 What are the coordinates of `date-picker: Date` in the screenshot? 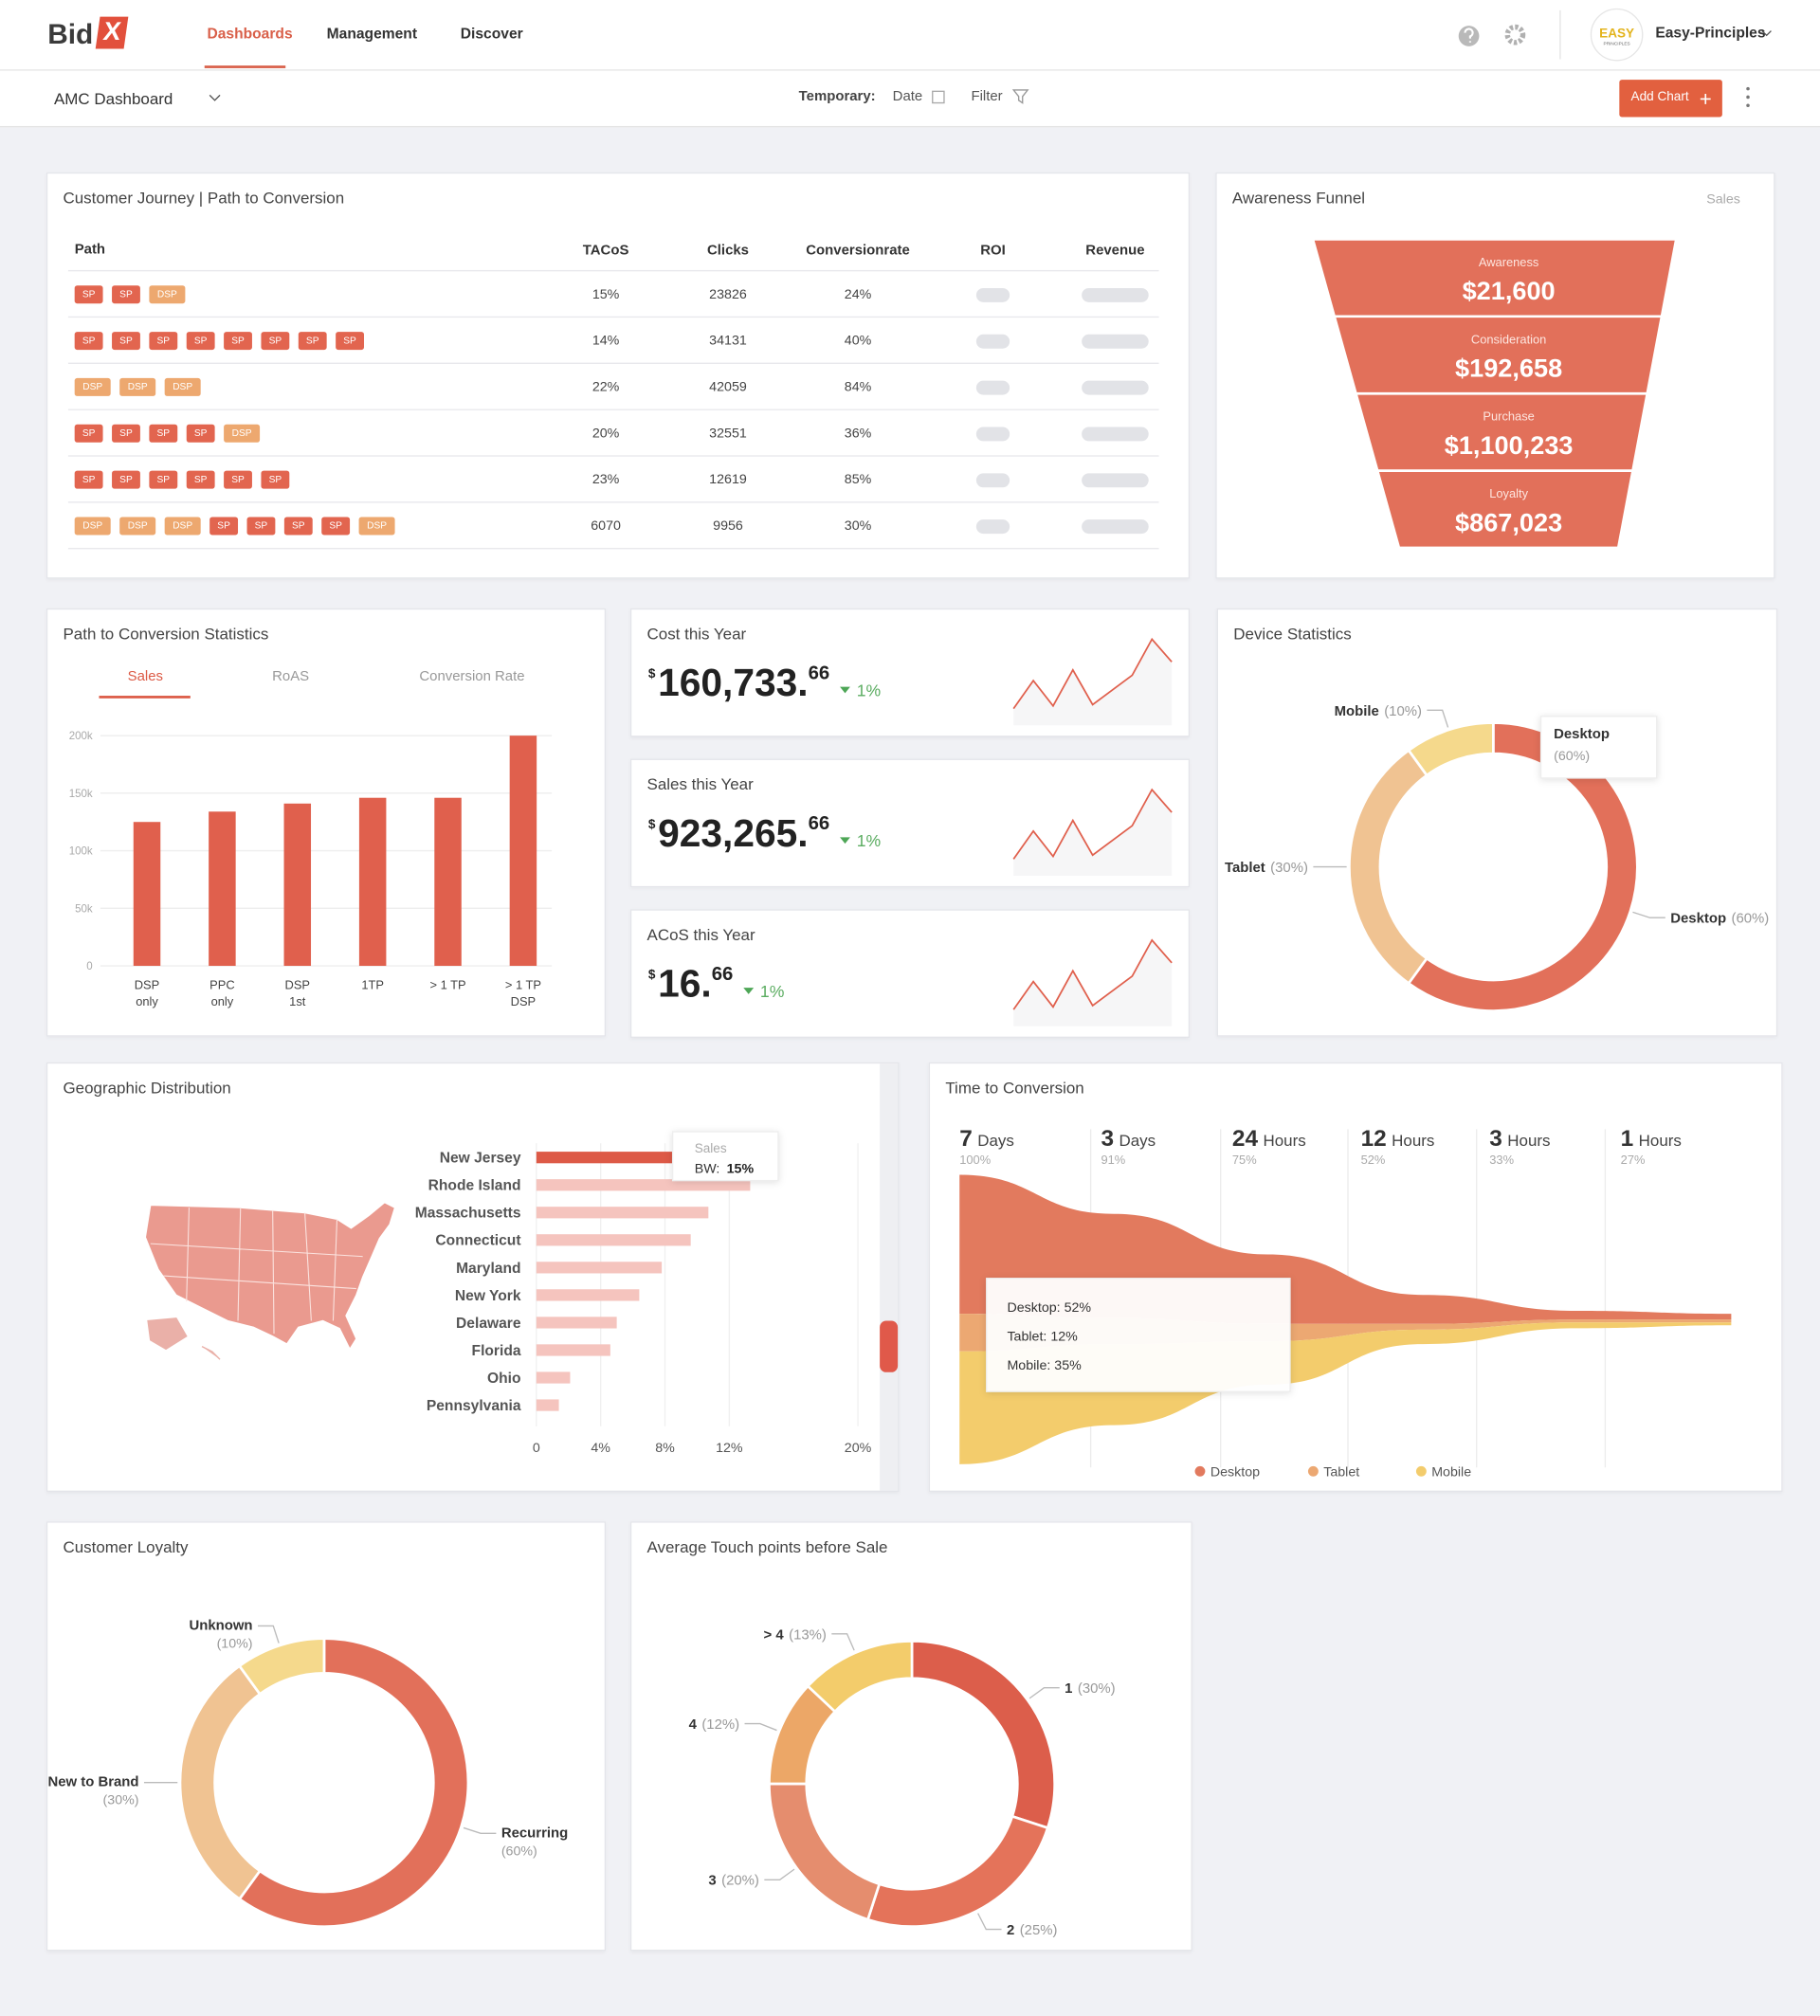 It's located at (907, 96).